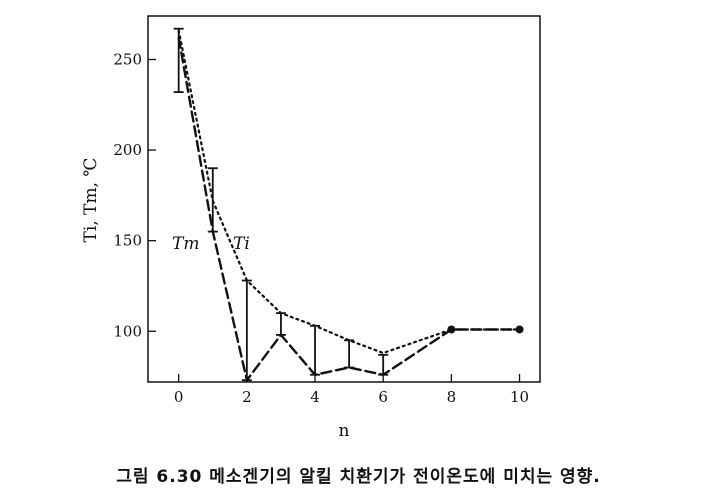  I want to click on y-tick-label: 100, so click(127, 331).